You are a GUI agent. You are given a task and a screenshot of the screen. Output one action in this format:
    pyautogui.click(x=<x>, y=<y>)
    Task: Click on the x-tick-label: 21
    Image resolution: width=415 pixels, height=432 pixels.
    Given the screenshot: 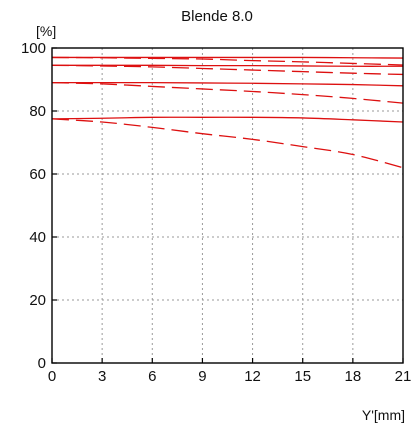 What is the action you would take?
    pyautogui.click(x=403, y=376)
    